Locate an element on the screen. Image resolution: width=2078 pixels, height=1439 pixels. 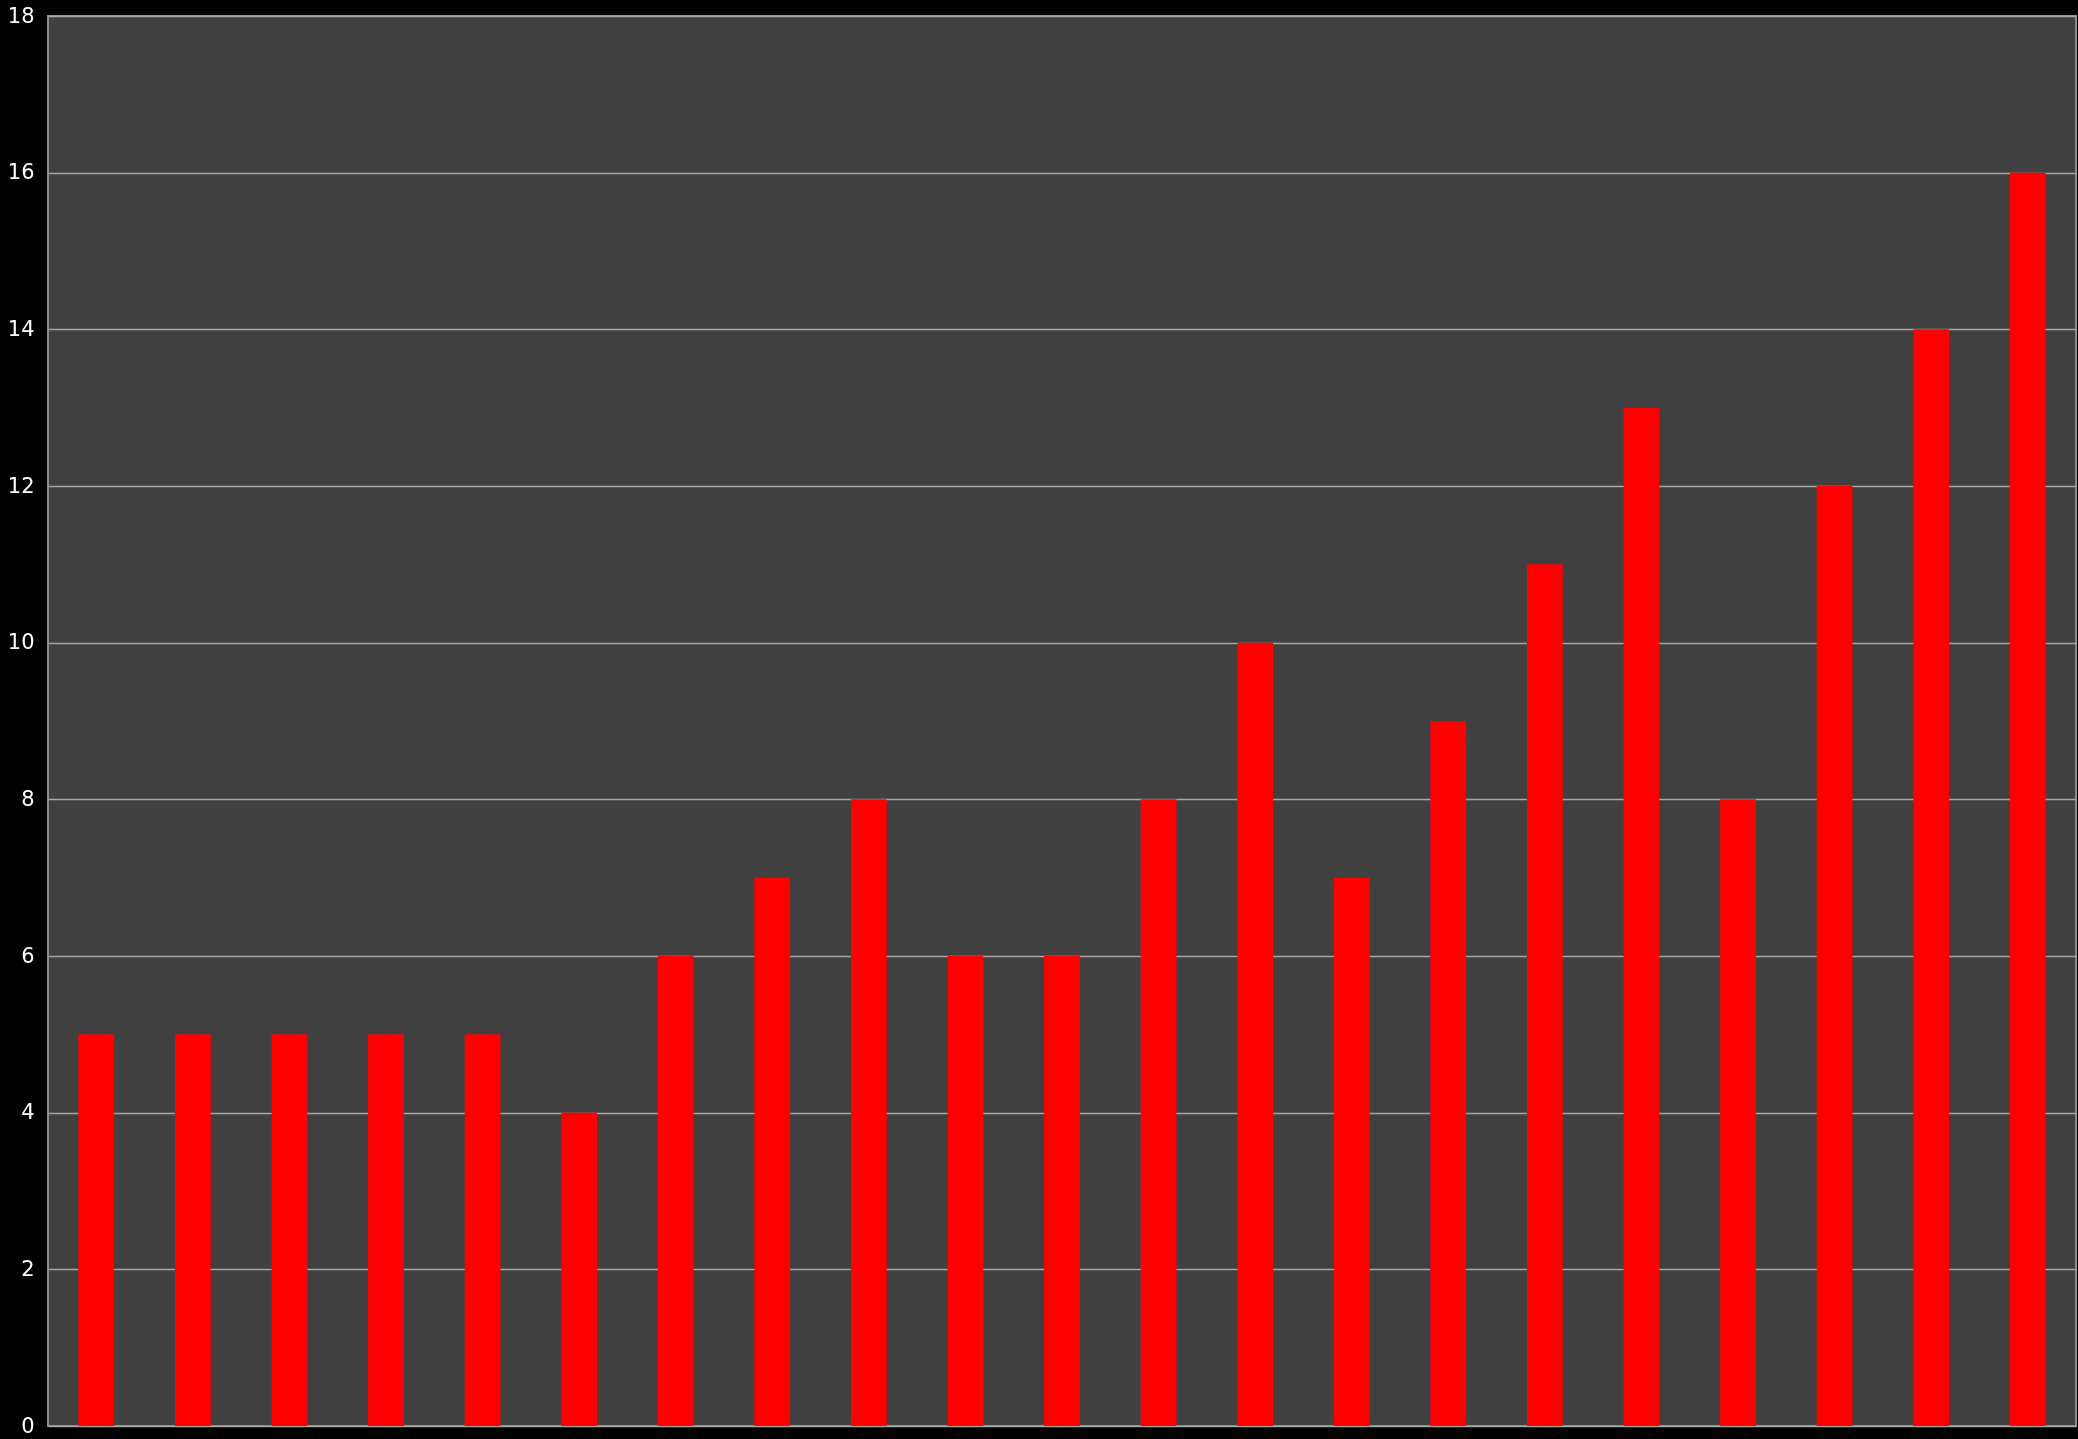
y-tick-label: 0 is located at coordinates (28, 1425).